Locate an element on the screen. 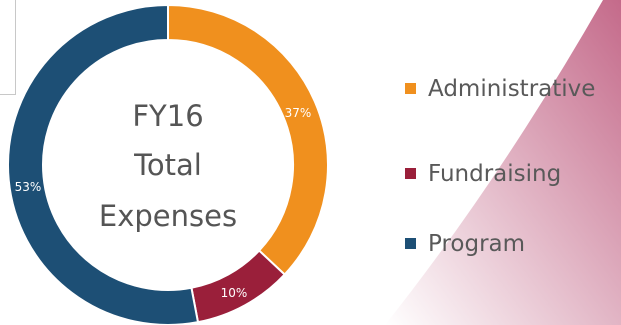 This screenshot has width=621, height=325. center-title-line-2: Total is located at coordinates (167, 165).